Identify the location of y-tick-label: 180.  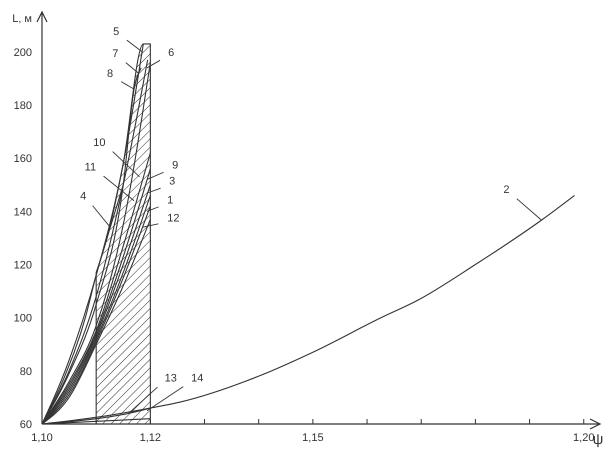
(23, 106).